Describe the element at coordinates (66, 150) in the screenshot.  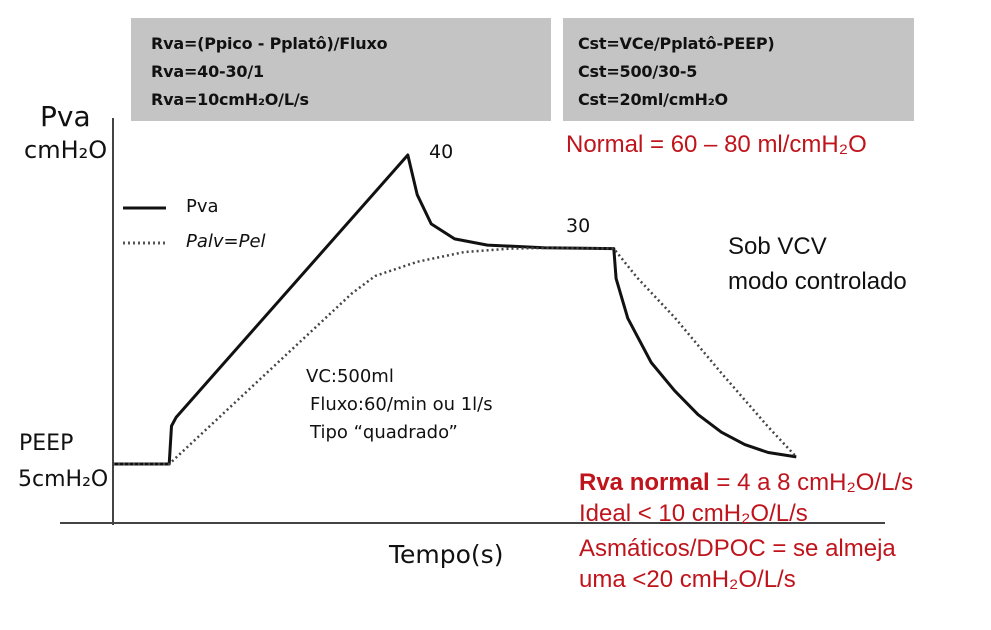
I see `y-axis-unit: cmH₂O` at that location.